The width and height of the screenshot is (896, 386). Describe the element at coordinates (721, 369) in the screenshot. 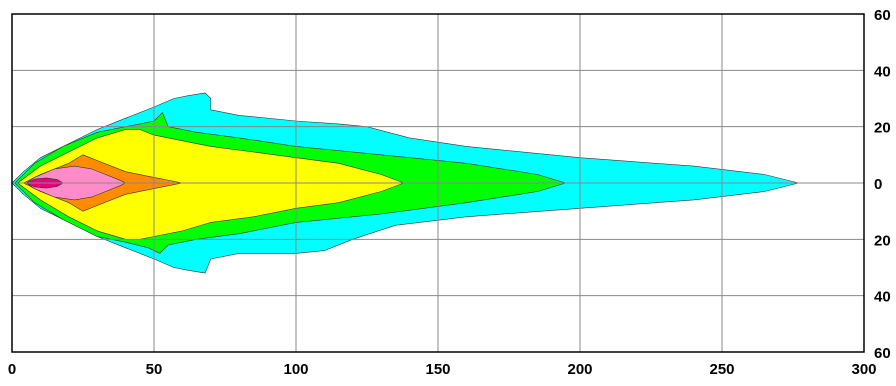

I see `x-tick-label: 250` at that location.